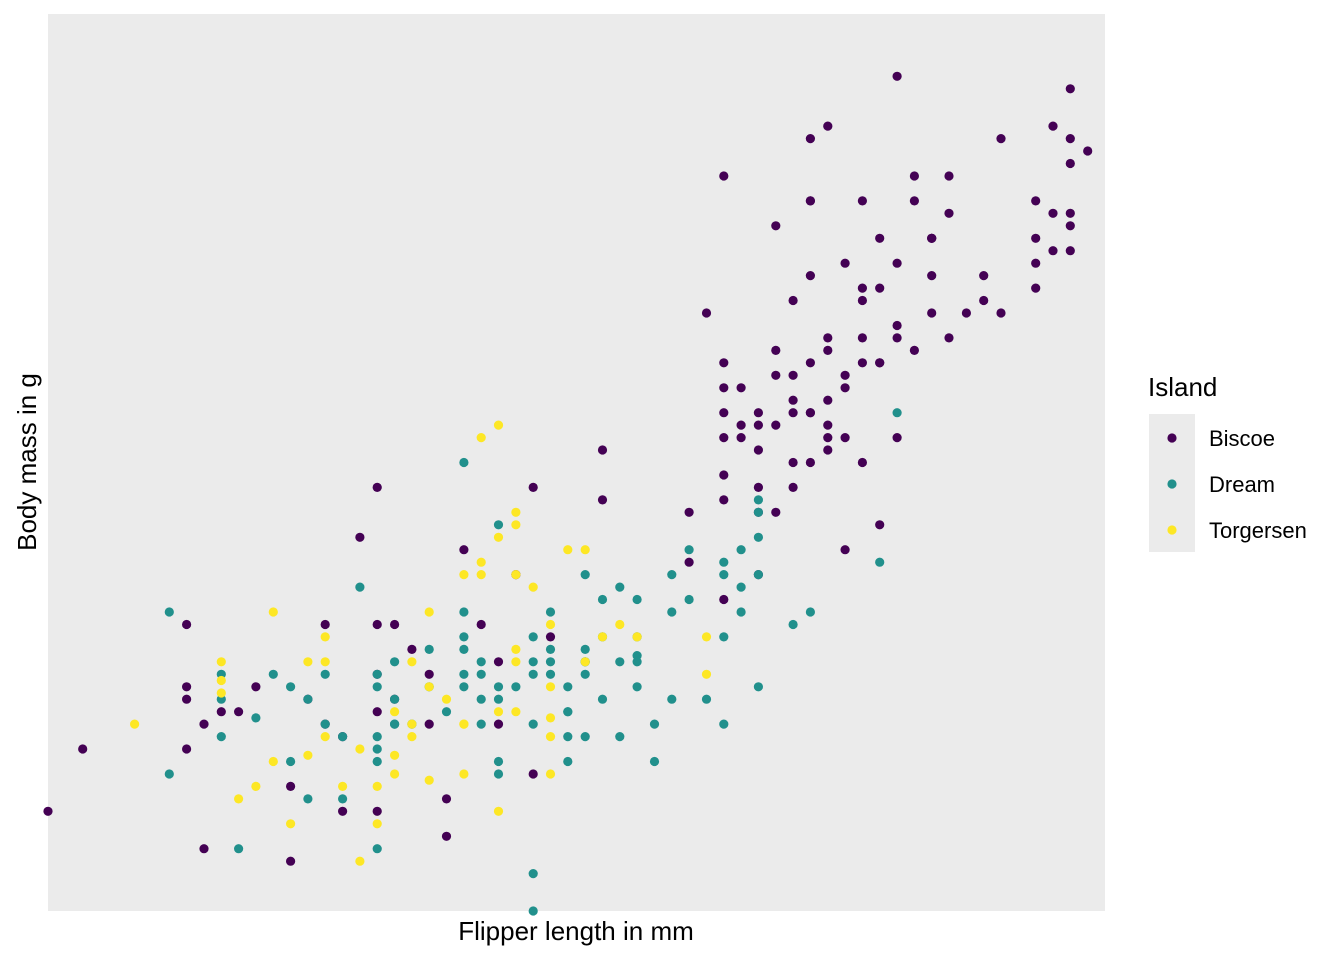  I want to click on x-axis-title: Flipper length in mm, so click(576, 931).